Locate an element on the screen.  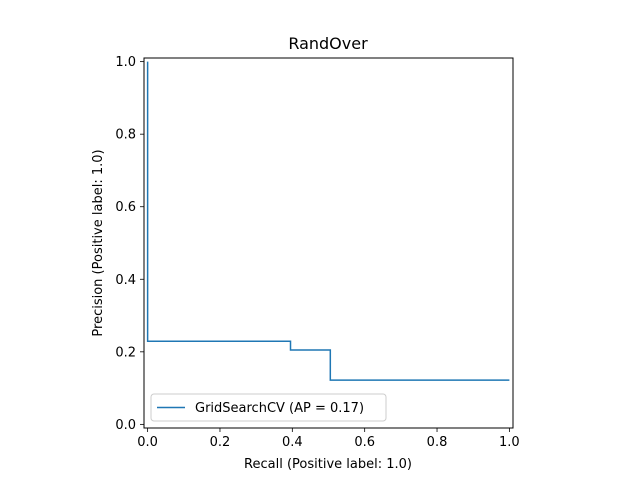
x-tick-label: 1.0 is located at coordinates (509, 442).